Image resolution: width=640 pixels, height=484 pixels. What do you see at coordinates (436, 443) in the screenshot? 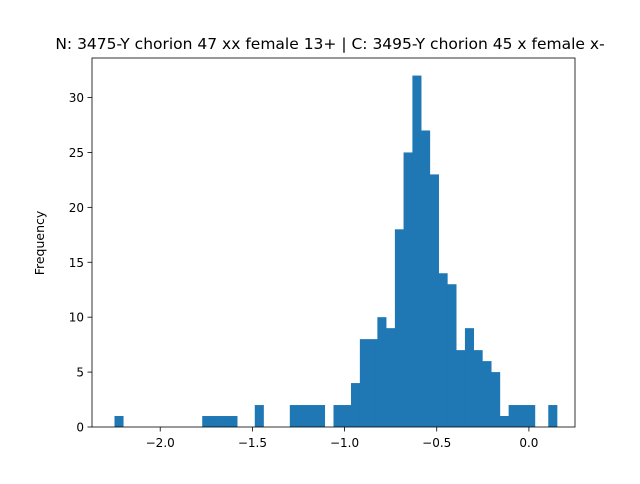
I see `x-tick-label: −0.5` at bounding box center [436, 443].